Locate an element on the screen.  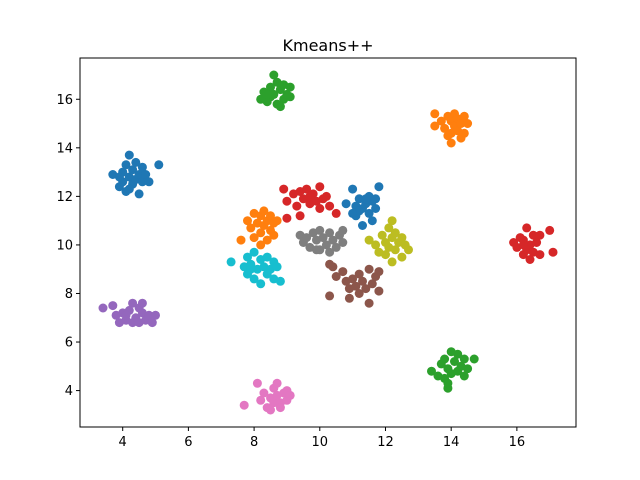
y-tick-label: 6 is located at coordinates (69, 343).